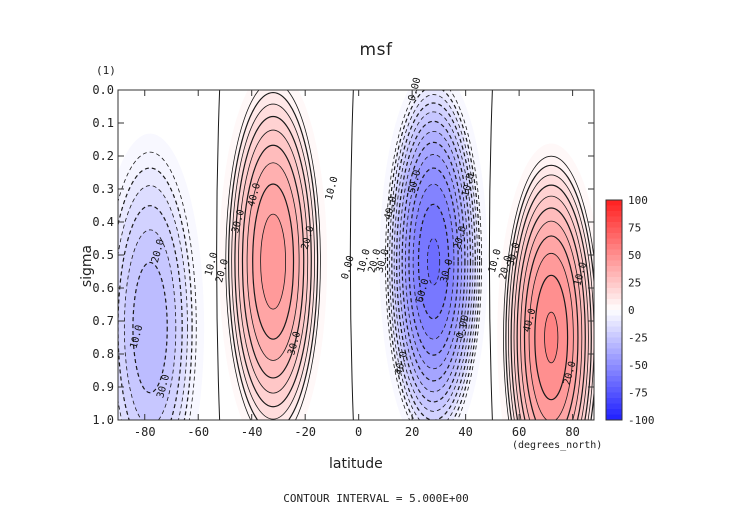  I want to click on contour-interval-footer: CONTOUR INTERVAL = 5.000E+00, so click(376, 498).